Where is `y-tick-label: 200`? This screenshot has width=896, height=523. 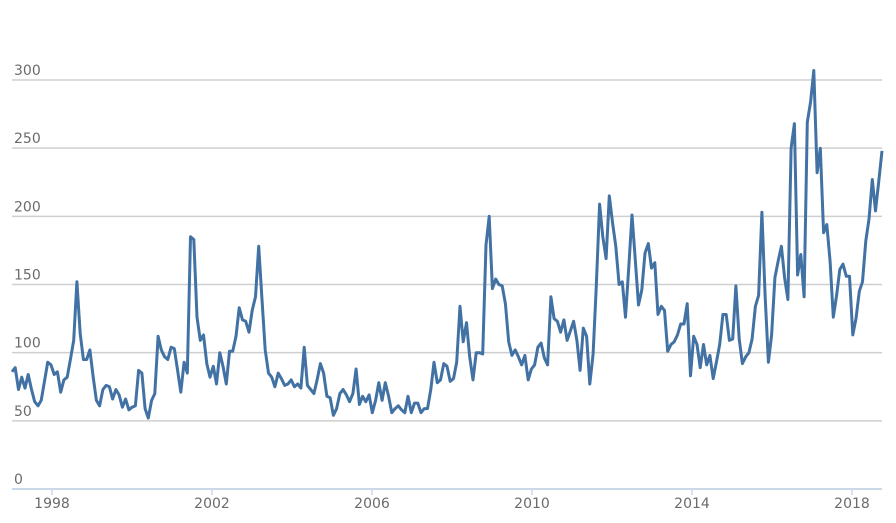 y-tick-label: 200 is located at coordinates (27, 207).